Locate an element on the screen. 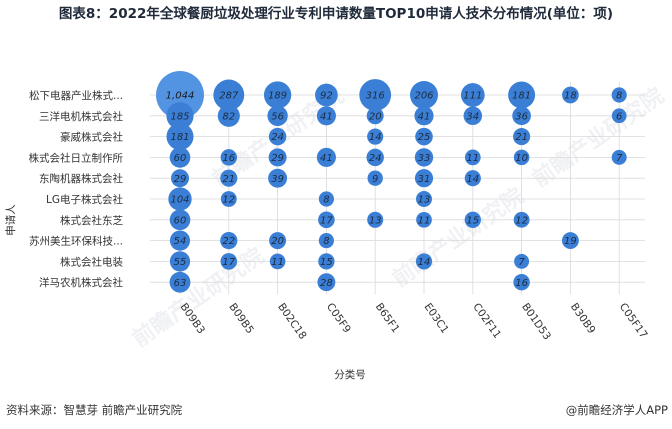 The height and width of the screenshot is (429, 672). bubble-value-label: 10 is located at coordinates (521, 158).